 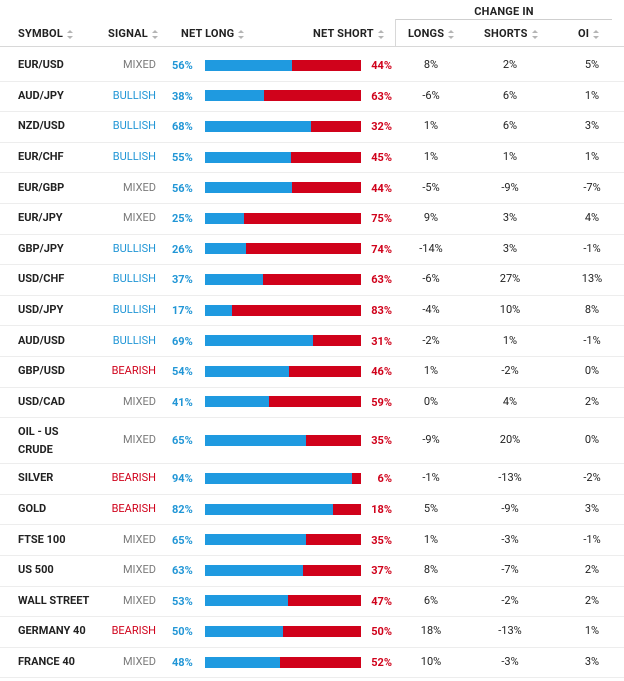 I want to click on longs-change-cell: 5%, so click(x=431, y=509).